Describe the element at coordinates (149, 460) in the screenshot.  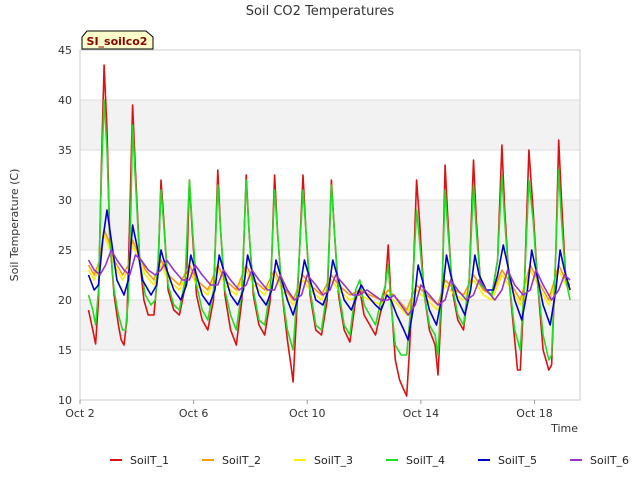
I see `legend-label: SoilT_1` at that location.